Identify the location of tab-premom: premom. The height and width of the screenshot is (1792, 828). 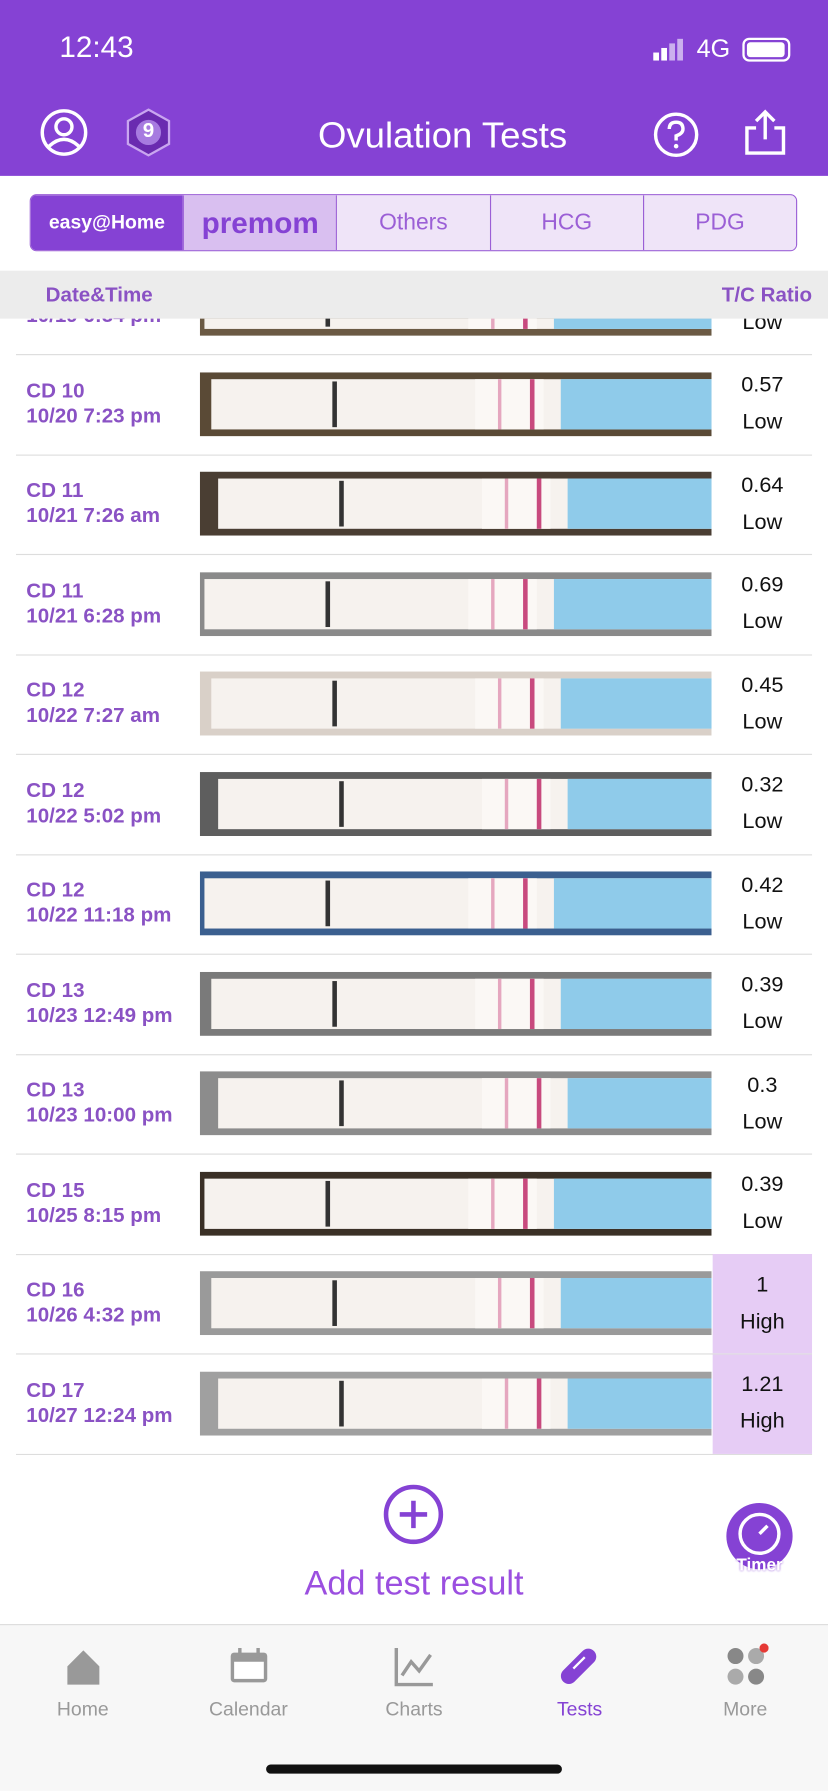
(259, 223).